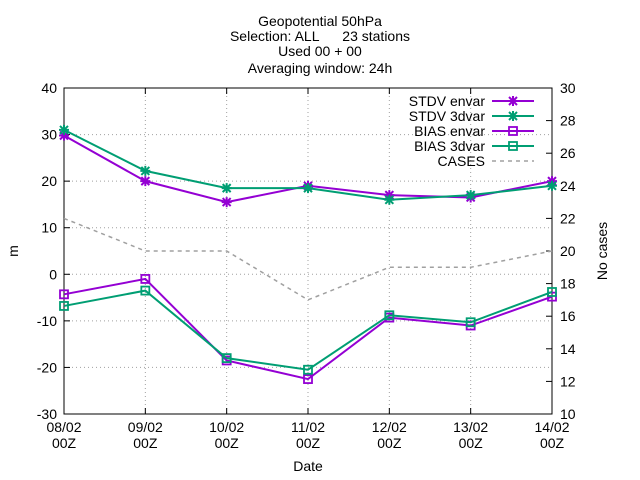  I want to click on y2-tick-label: 20, so click(568, 251).